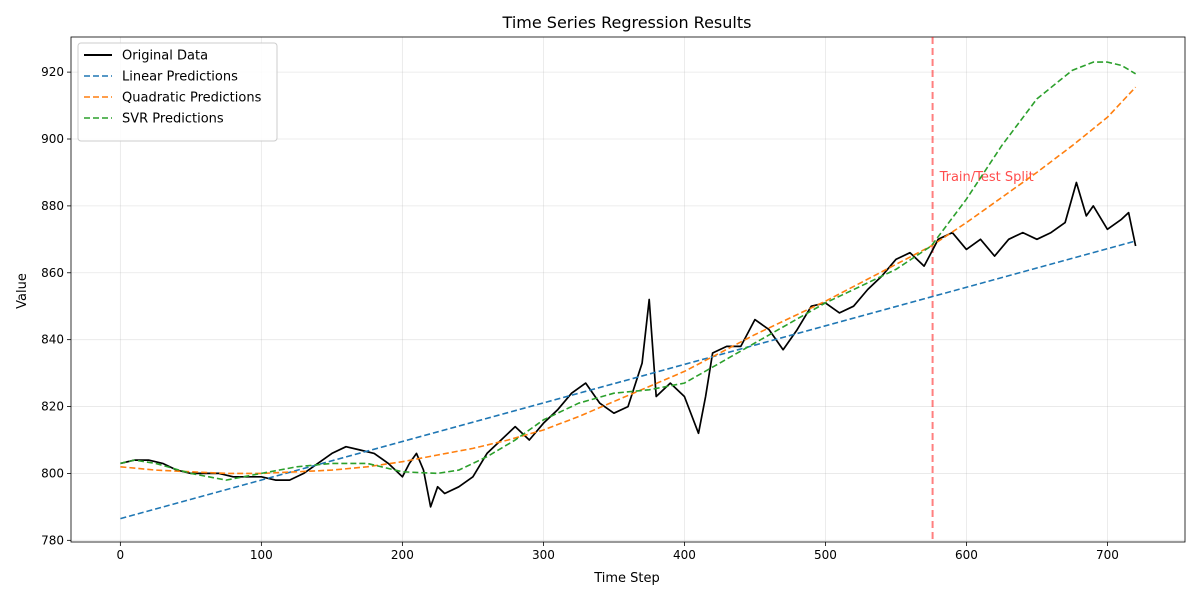 The height and width of the screenshot is (600, 1200). What do you see at coordinates (52, 407) in the screenshot?
I see `y-tick-label: 820` at bounding box center [52, 407].